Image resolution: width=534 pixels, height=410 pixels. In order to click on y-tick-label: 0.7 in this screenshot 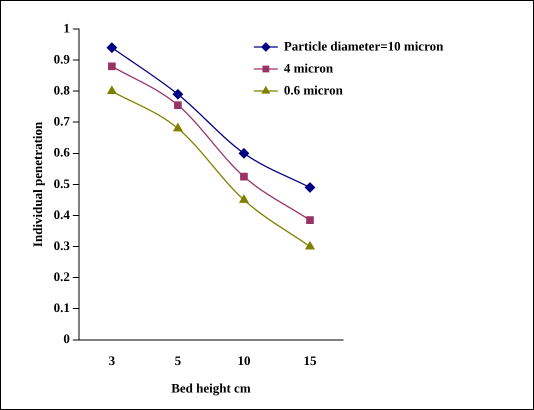, I will do `click(62, 121)`.